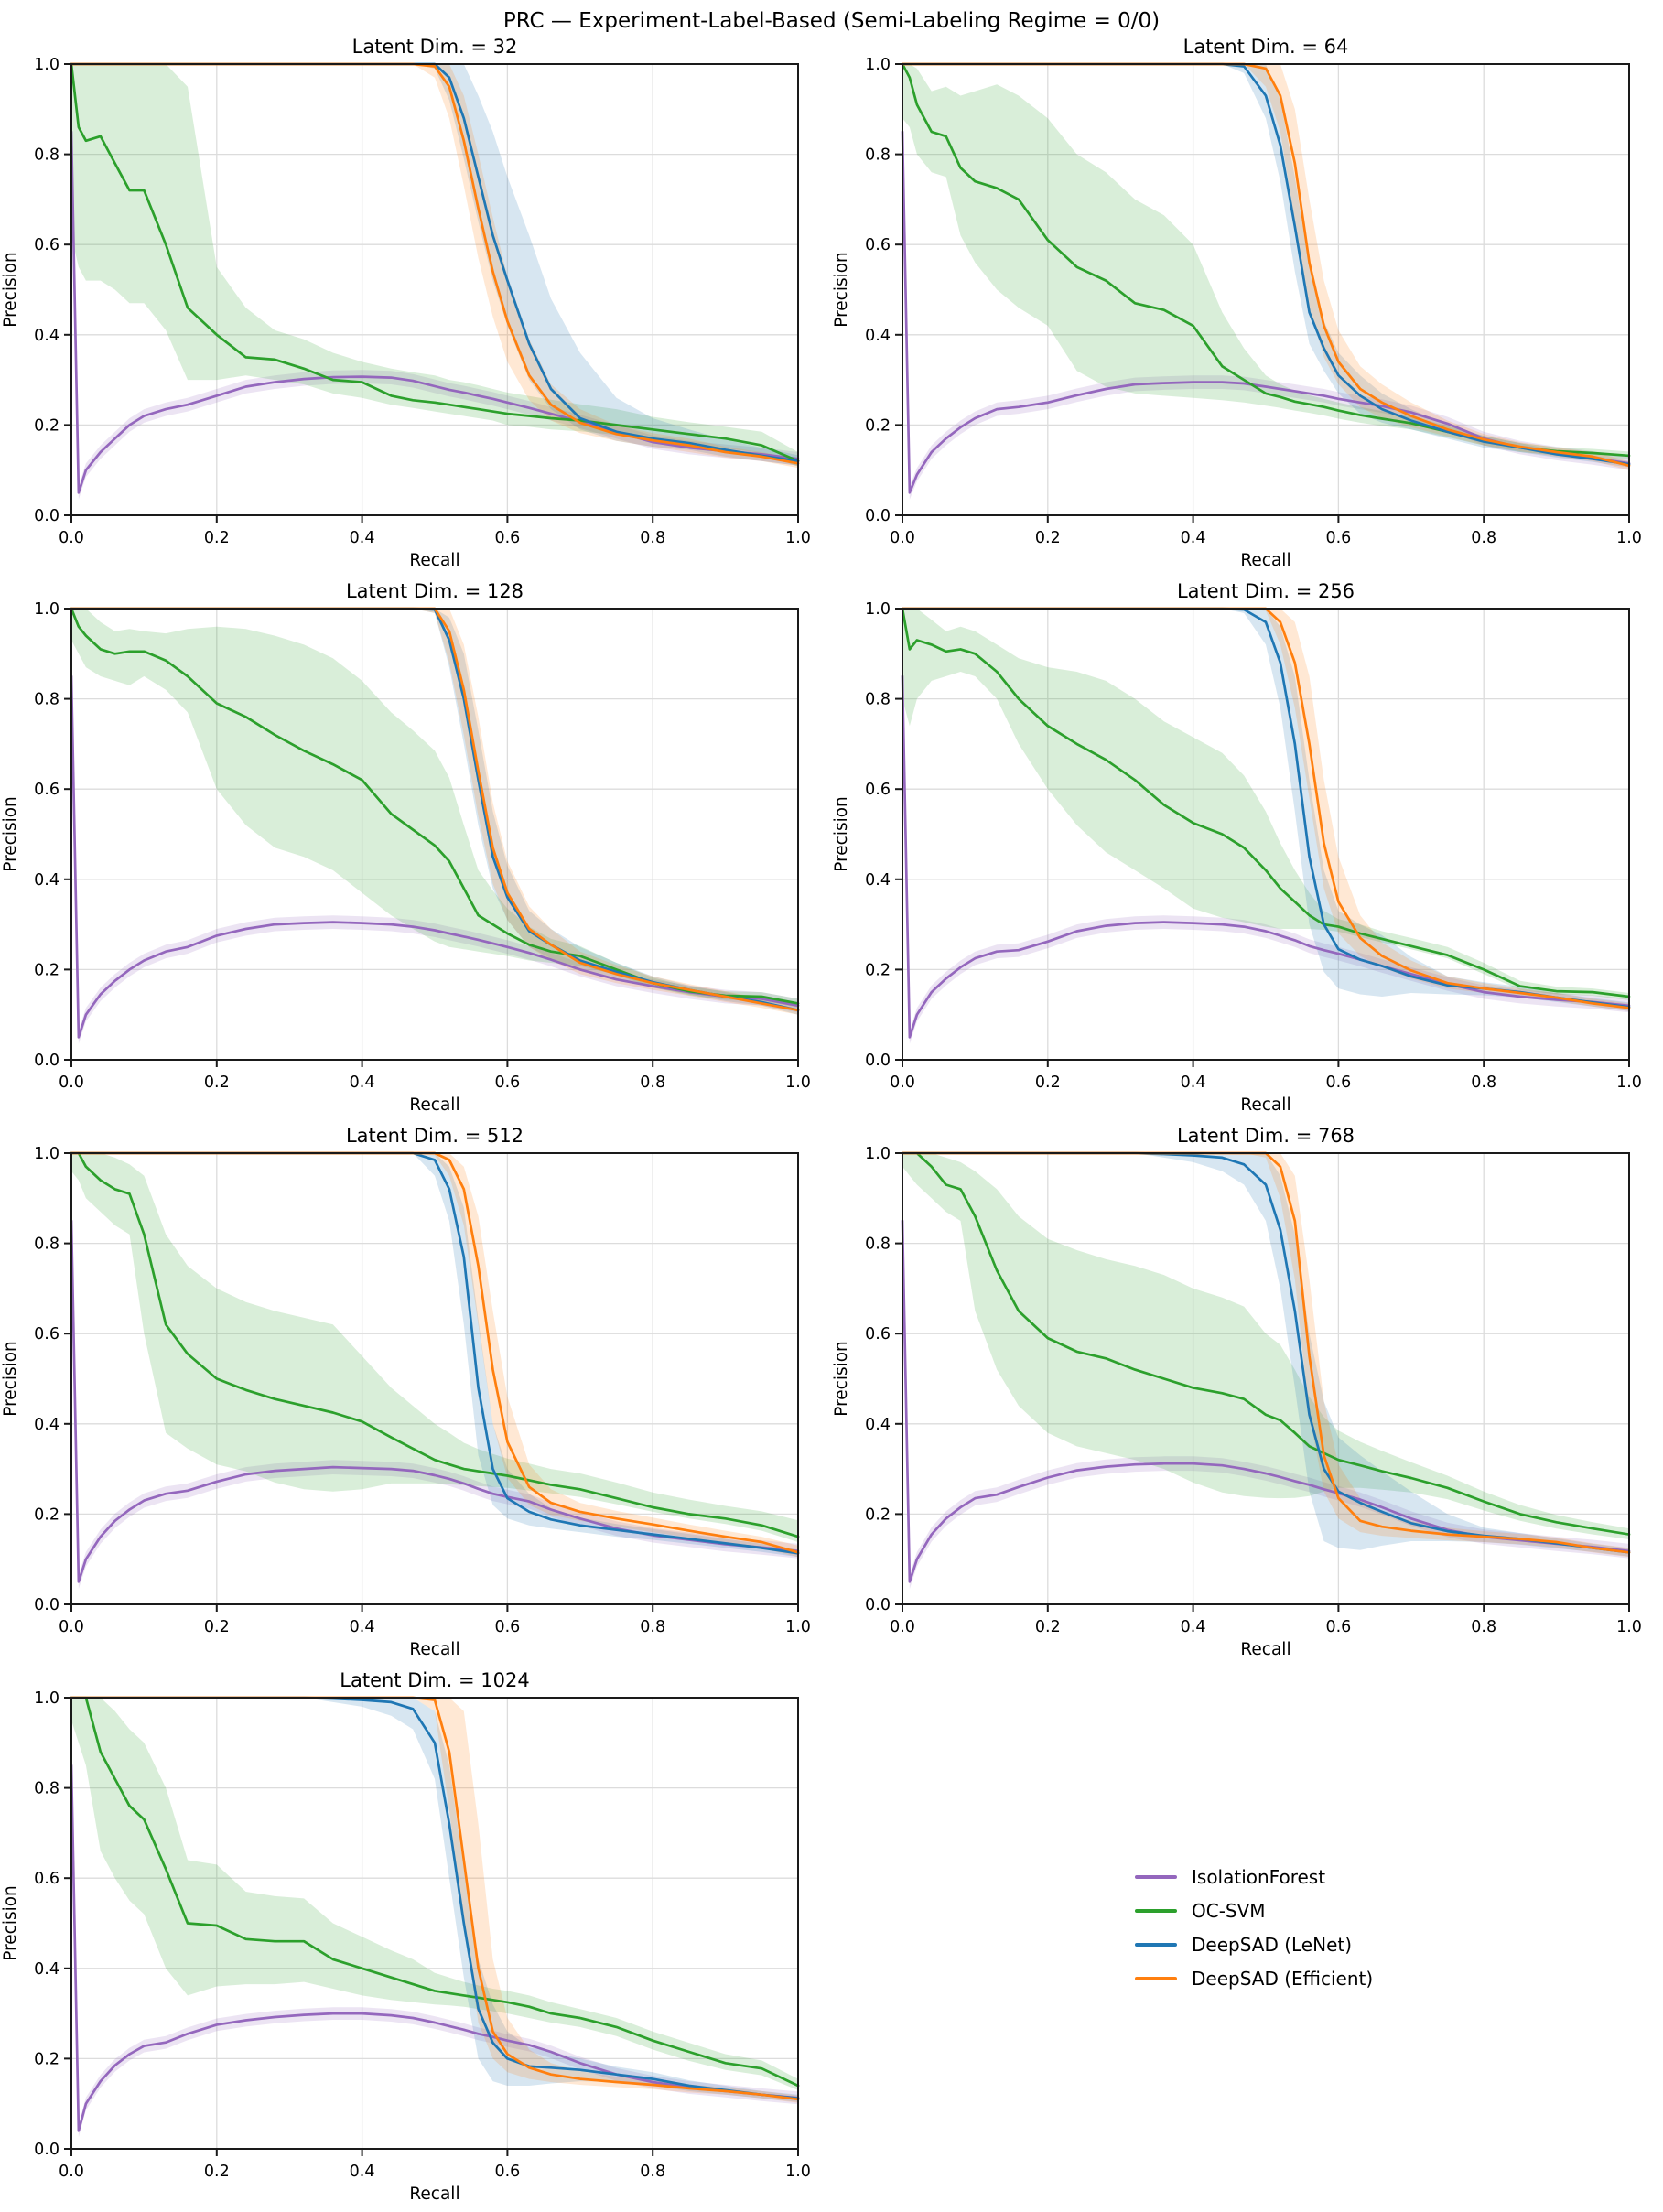 The image size is (1663, 2212). I want to click on legend-item-deepsad-lenet: DeepSAD (LeNet), so click(1254, 1945).